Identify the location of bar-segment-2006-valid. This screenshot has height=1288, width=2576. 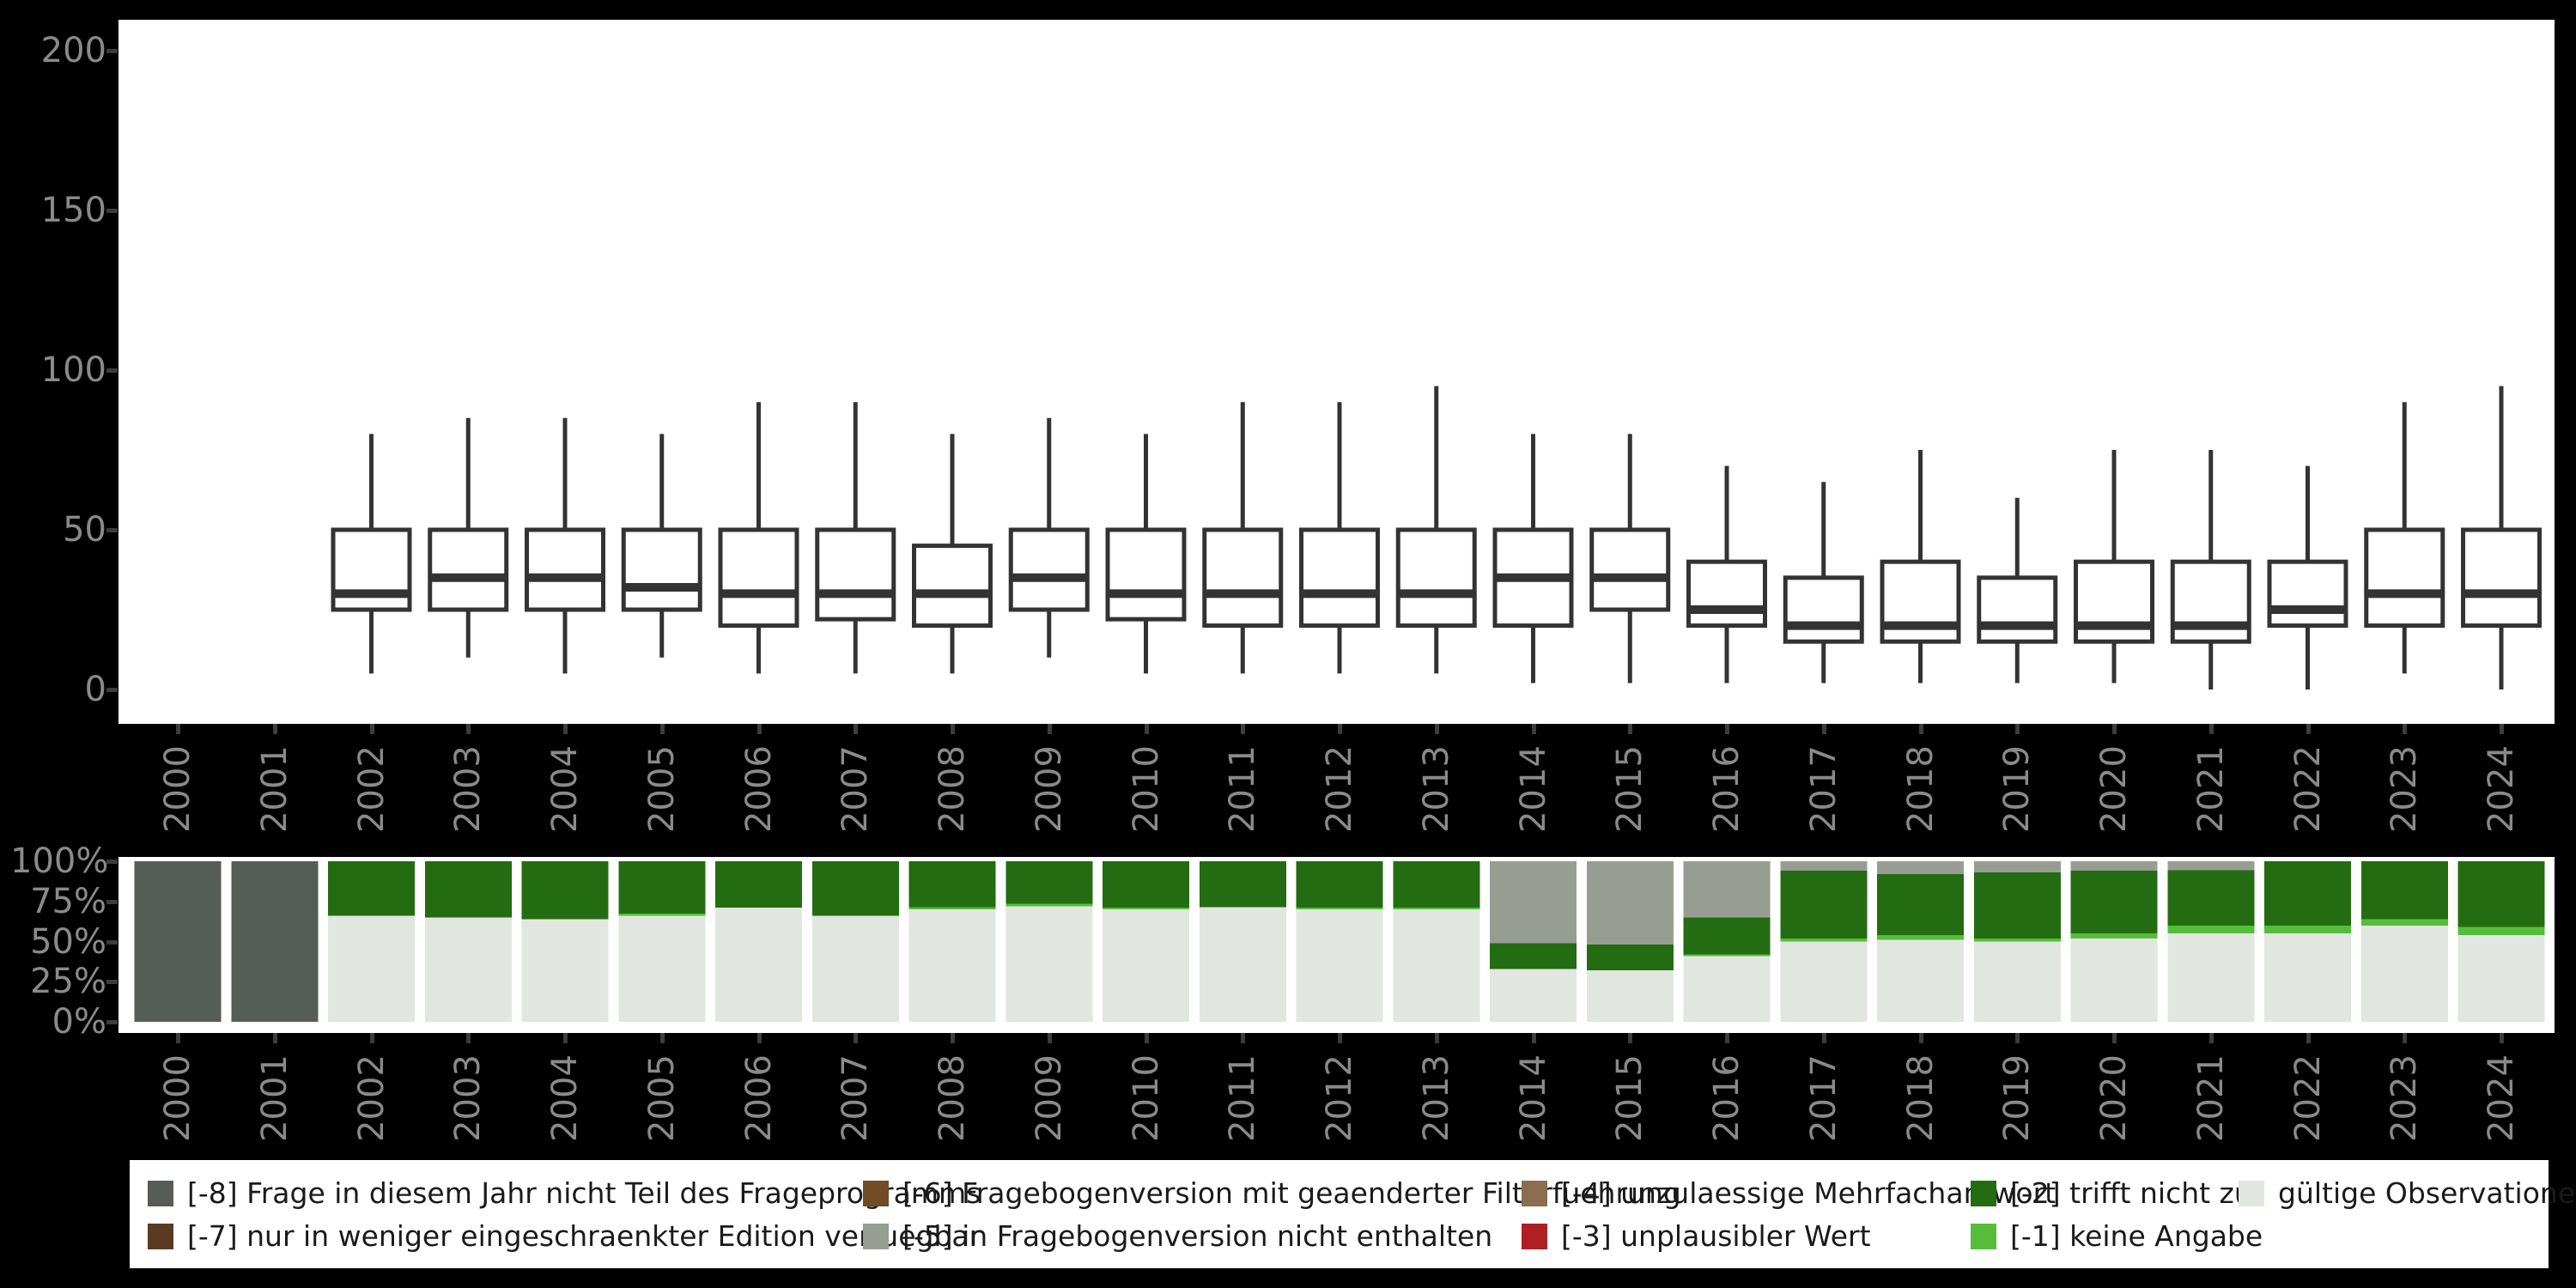
(759, 965).